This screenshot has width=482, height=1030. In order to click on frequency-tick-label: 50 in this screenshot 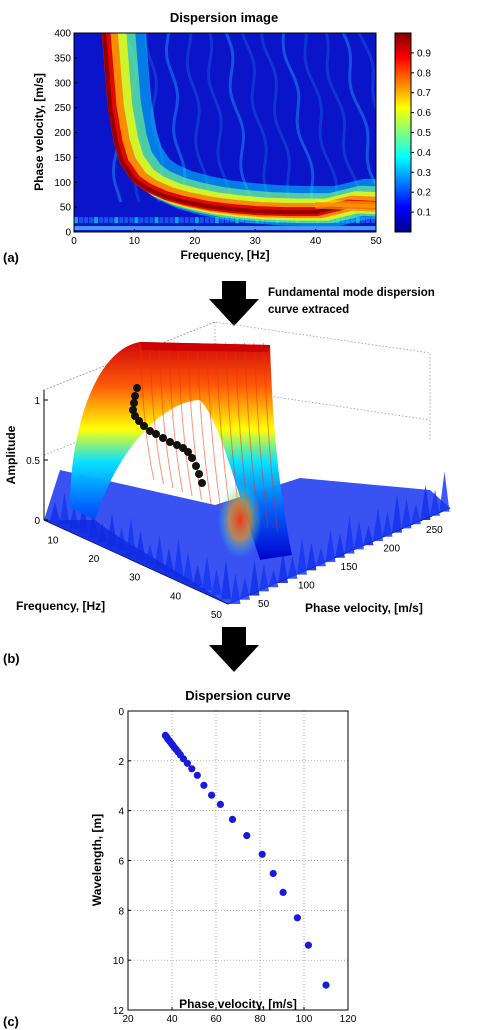, I will do `click(217, 615)`.